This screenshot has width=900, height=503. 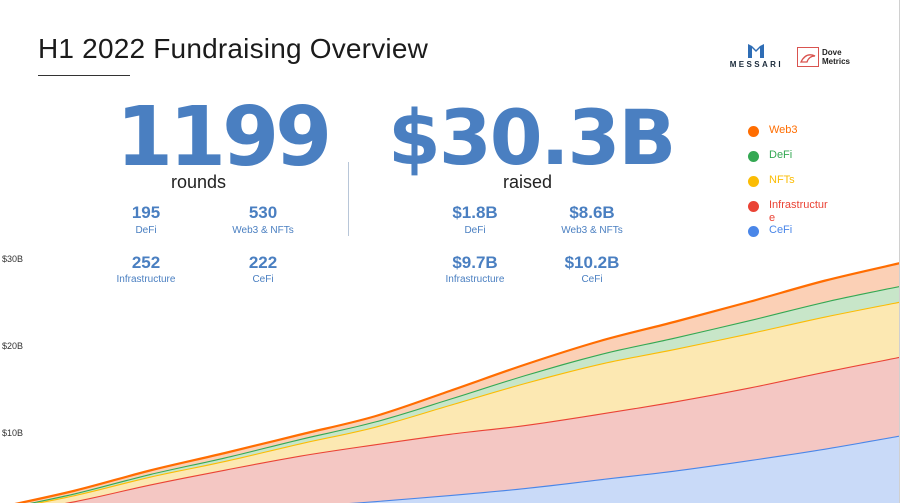 I want to click on raised-cefi-value: $10.2B, so click(x=592, y=262).